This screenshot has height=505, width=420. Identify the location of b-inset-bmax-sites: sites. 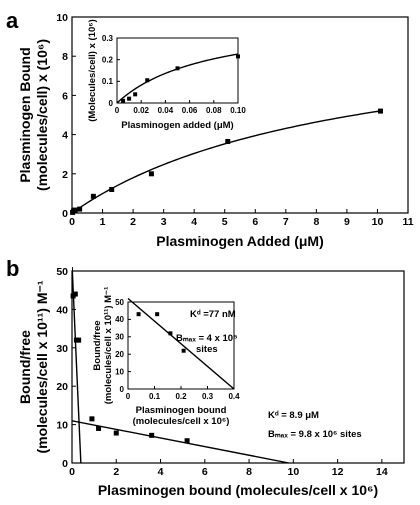
(207, 349).